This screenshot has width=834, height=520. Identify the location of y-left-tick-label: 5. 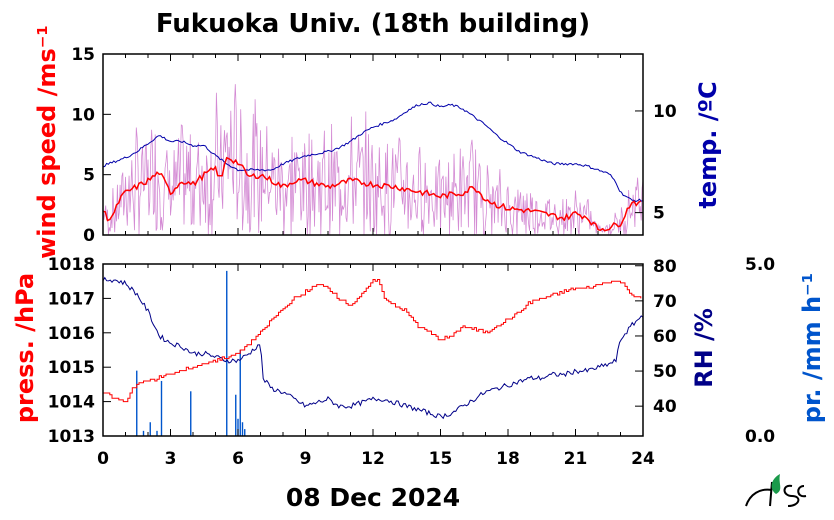
(89, 176).